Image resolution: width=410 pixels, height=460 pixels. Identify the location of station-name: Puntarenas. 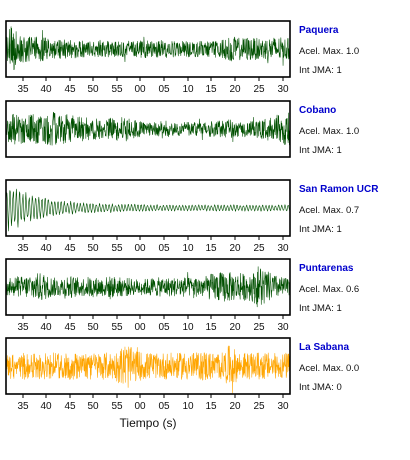
(326, 268).